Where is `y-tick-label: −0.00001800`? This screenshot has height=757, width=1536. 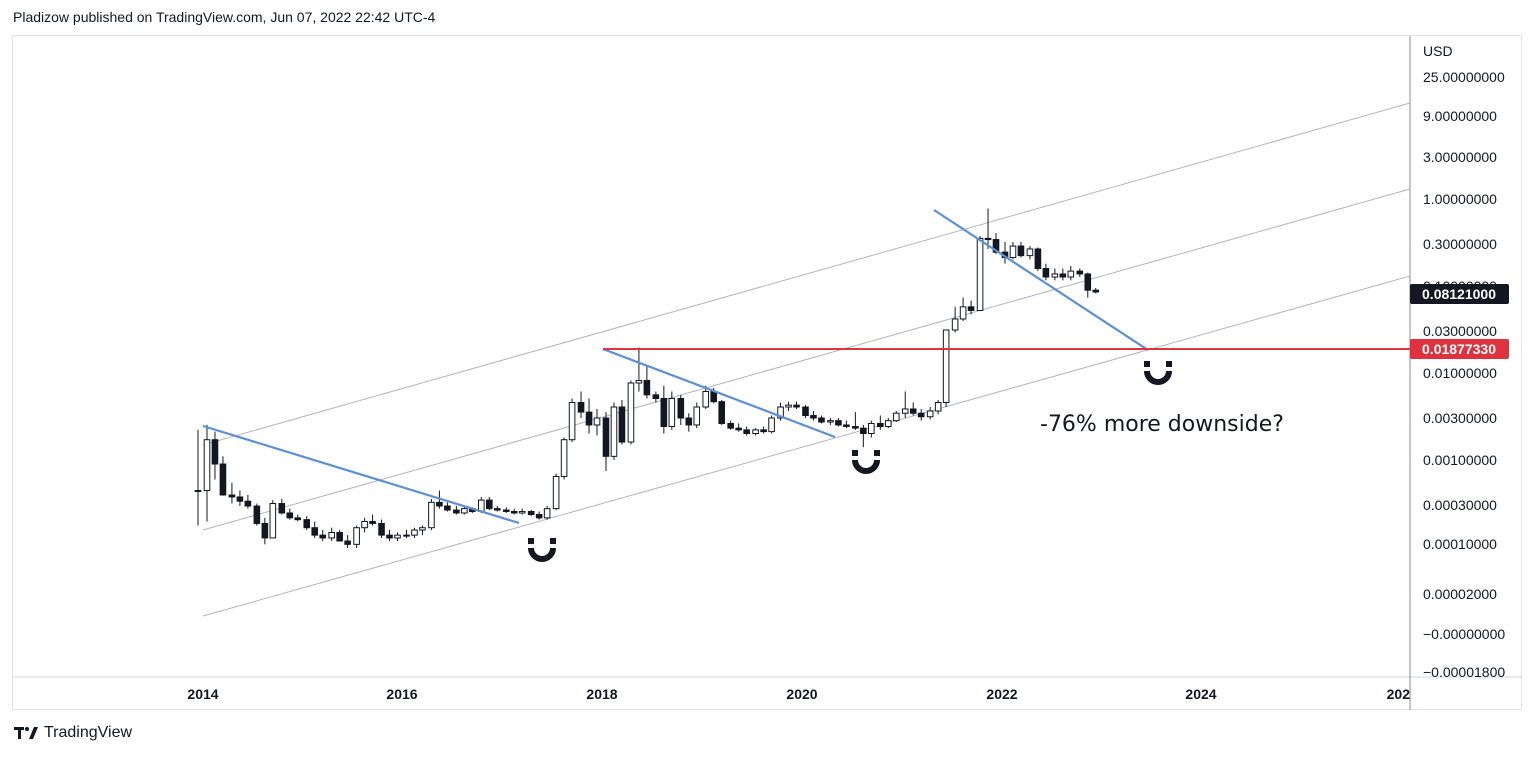
y-tick-label: −0.00001800 is located at coordinates (1464, 672).